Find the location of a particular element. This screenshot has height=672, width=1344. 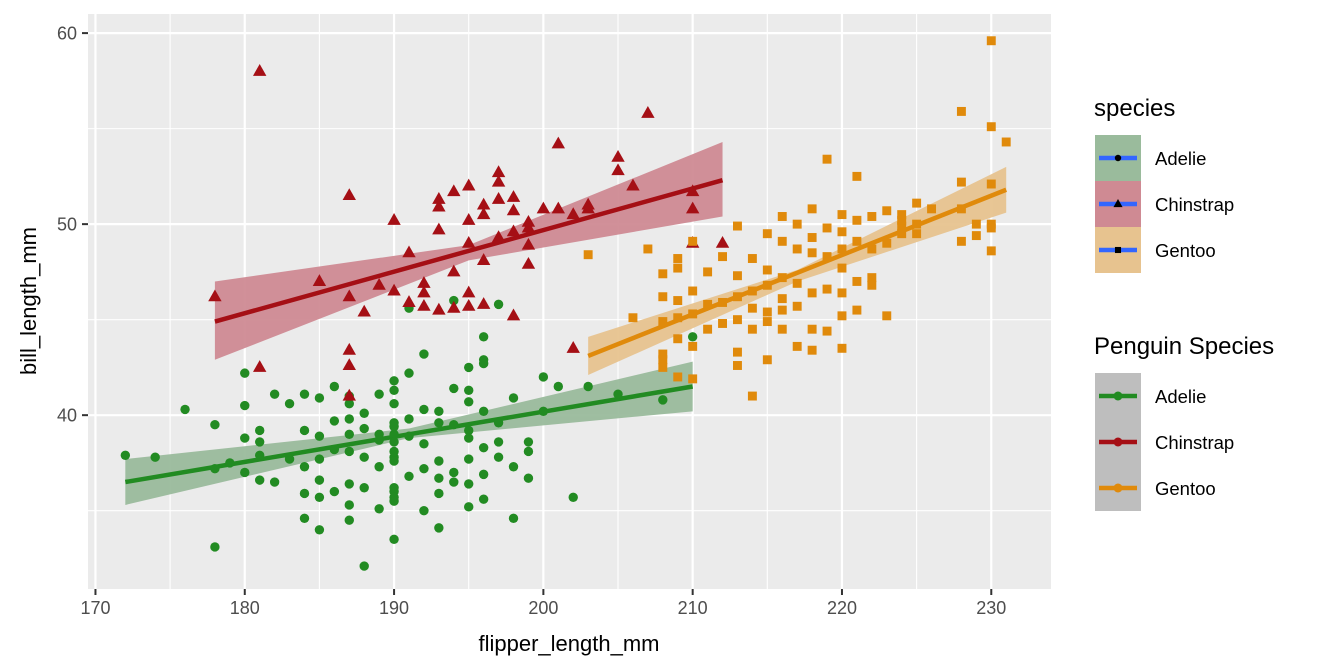

legend-species-label: Chinstrap is located at coordinates (1194, 204).